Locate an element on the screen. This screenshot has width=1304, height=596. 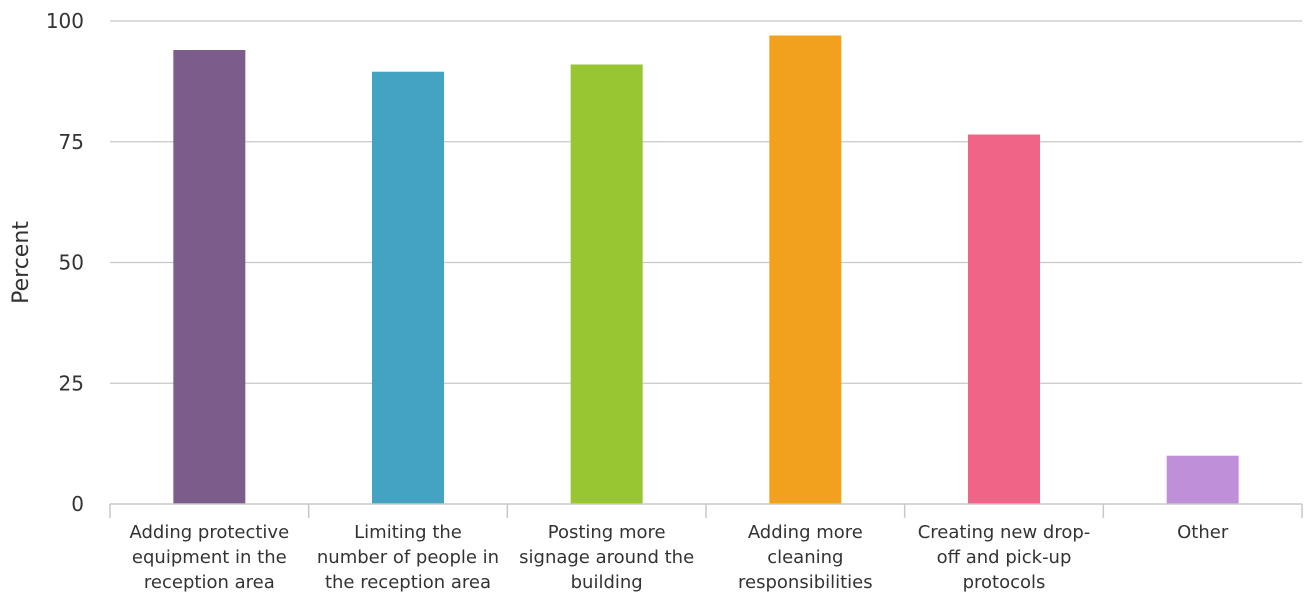
x-category-label: Posting more signage around the building is located at coordinates (606, 557).